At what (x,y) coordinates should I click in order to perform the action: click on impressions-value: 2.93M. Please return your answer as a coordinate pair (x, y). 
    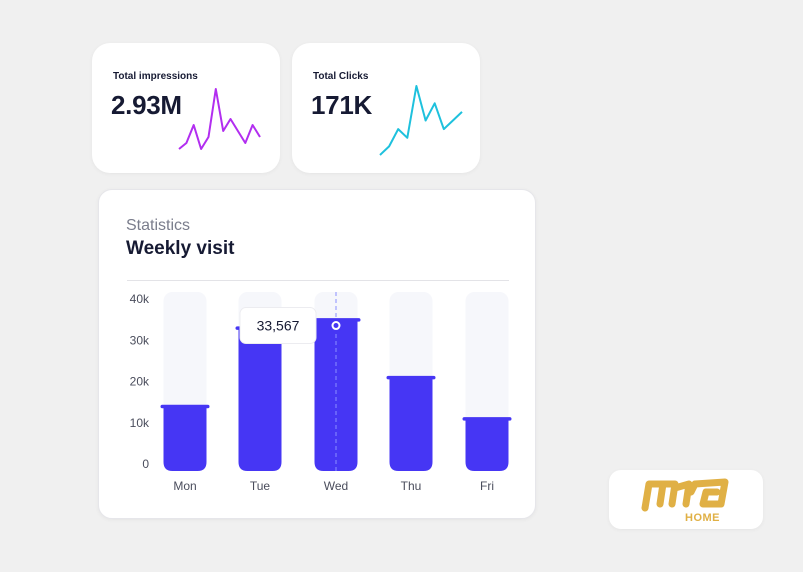
    Looking at the image, I should click on (146, 105).